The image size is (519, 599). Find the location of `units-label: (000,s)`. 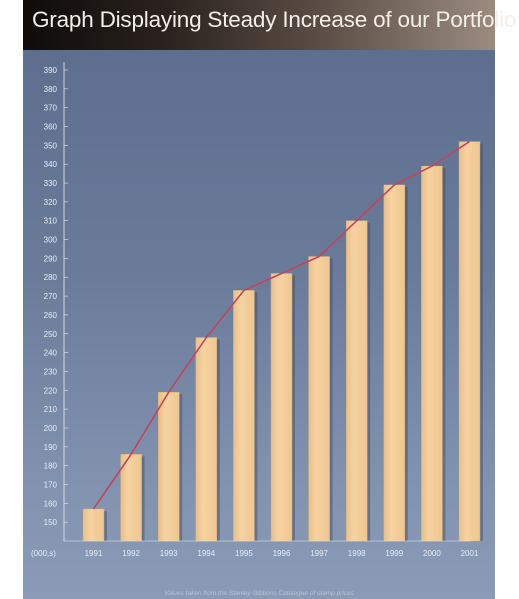

units-label: (000,s) is located at coordinates (43, 553).